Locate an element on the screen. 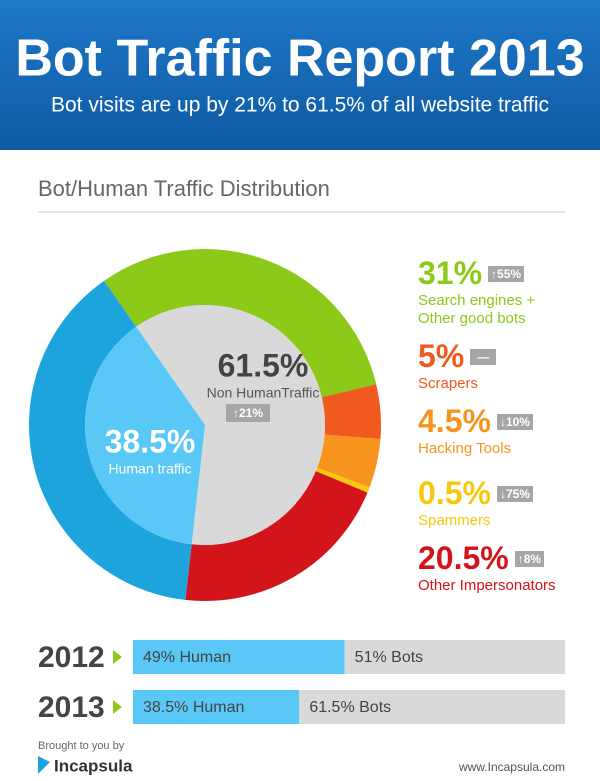 The image size is (600, 781). url: www.Incapsula.com is located at coordinates (511, 767).